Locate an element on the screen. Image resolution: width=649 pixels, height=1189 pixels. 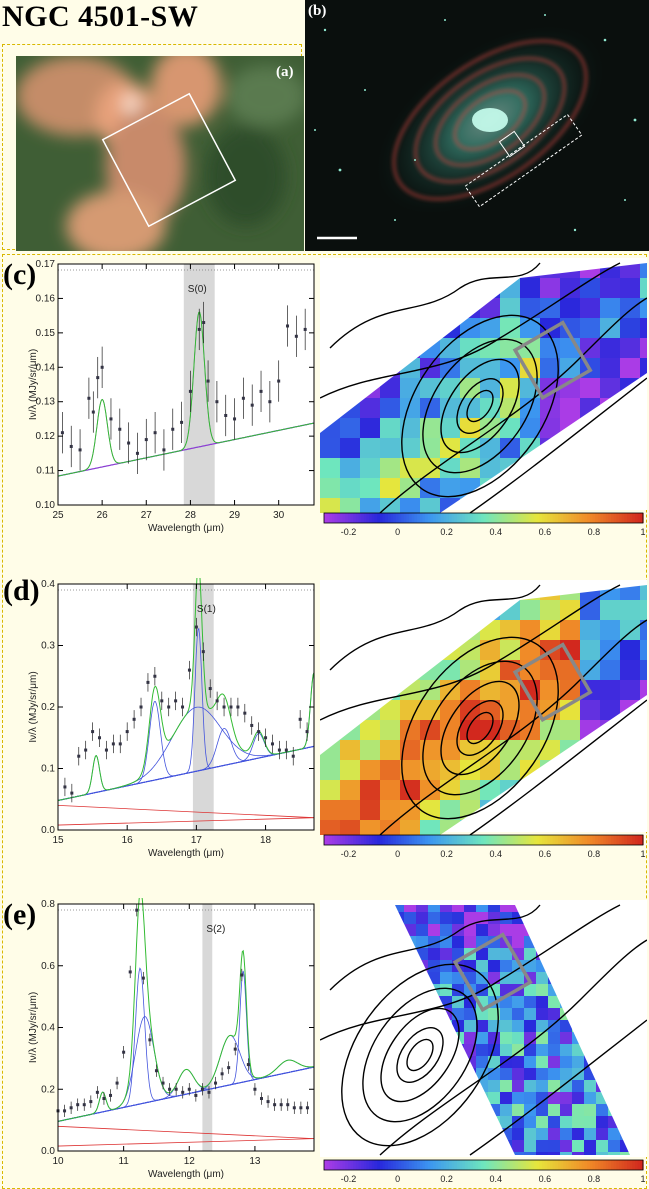
y-tick-label: 0.3 is located at coordinates (48, 646).